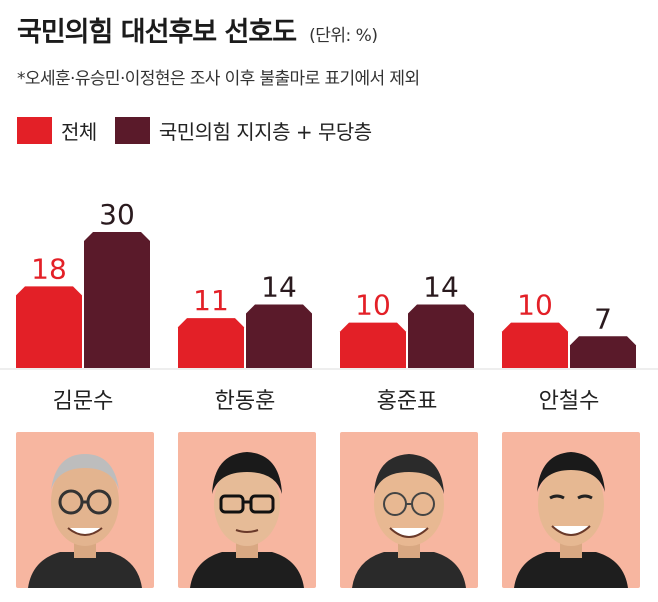 Image resolution: width=658 pixels, height=602 pixels. What do you see at coordinates (49, 268) in the screenshot?
I see `data-label: 18` at bounding box center [49, 268].